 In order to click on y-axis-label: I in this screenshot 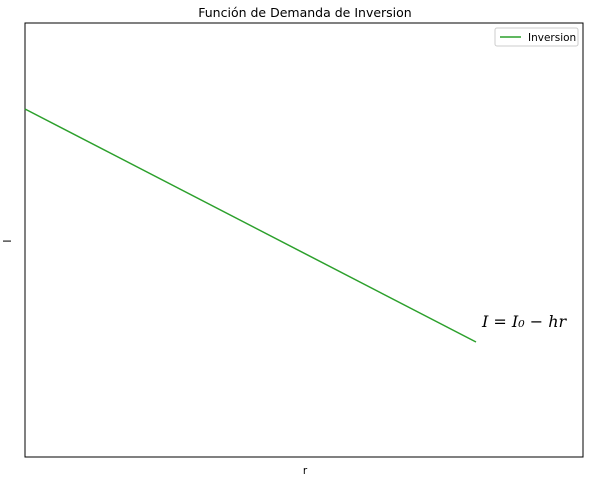, I will do `click(8, 240)`.